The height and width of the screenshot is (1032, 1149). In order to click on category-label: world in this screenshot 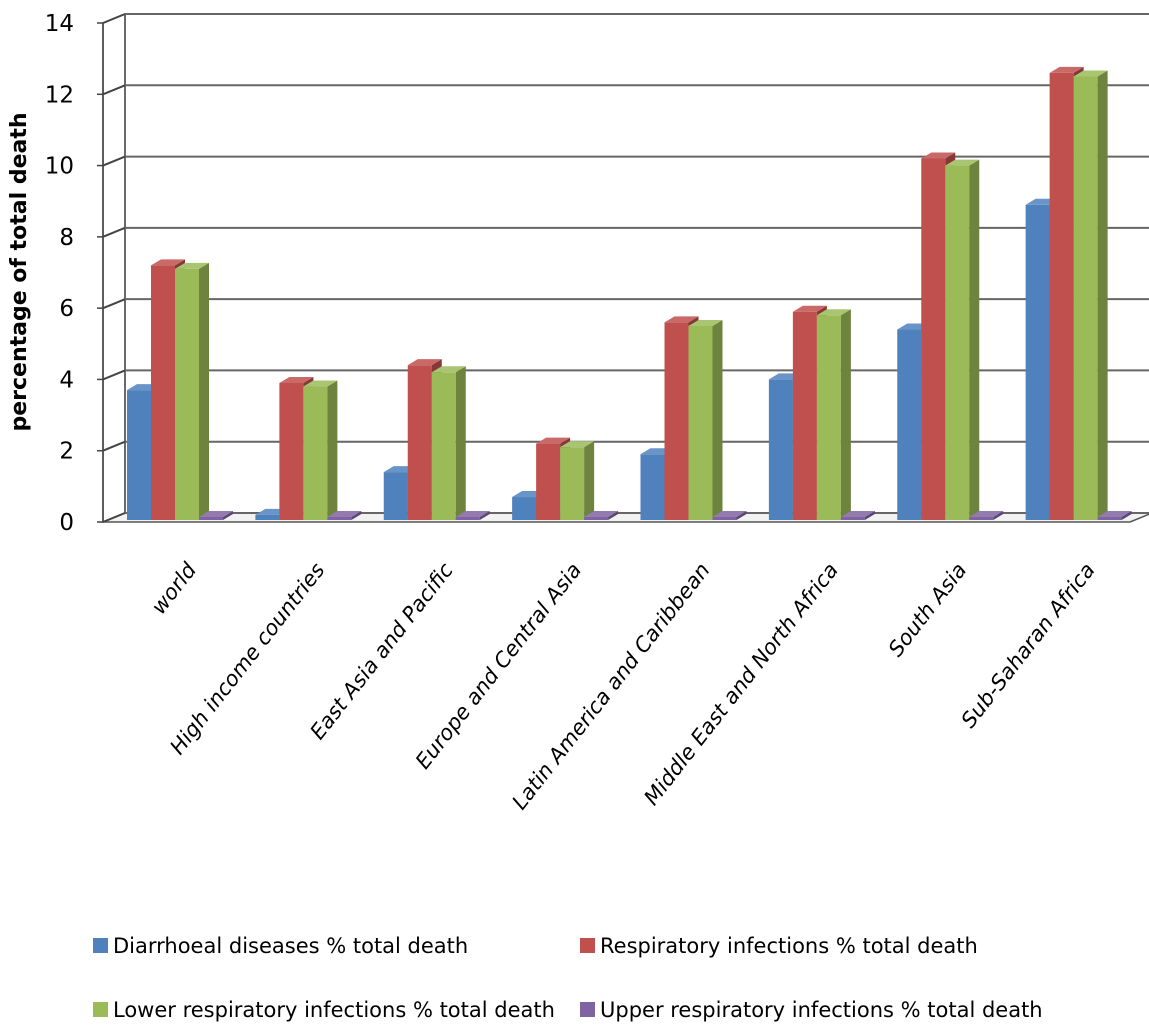, I will do `click(174, 588)`.